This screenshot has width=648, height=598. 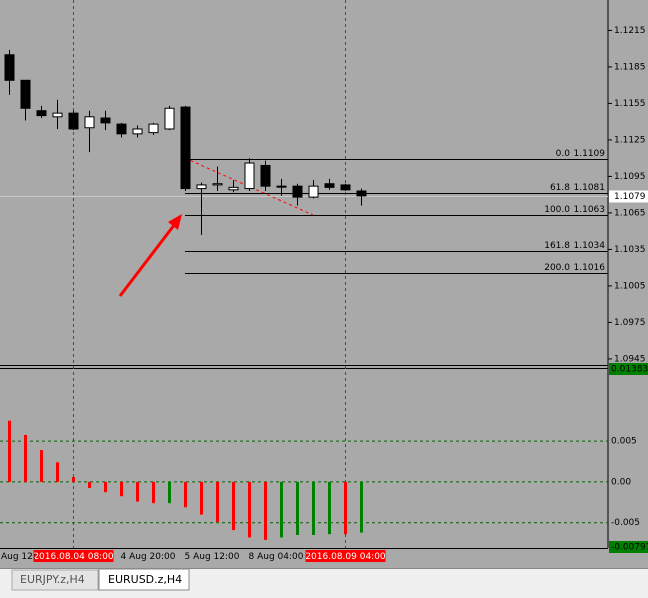 I want to click on y-tick-label: 1.0945, so click(x=630, y=359).